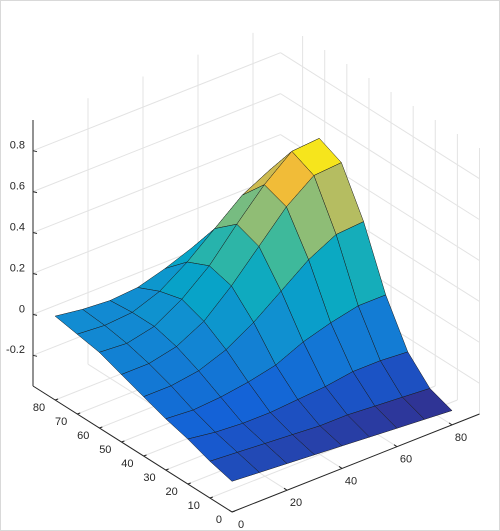  I want to click on surface-patch, so click(234, 467).